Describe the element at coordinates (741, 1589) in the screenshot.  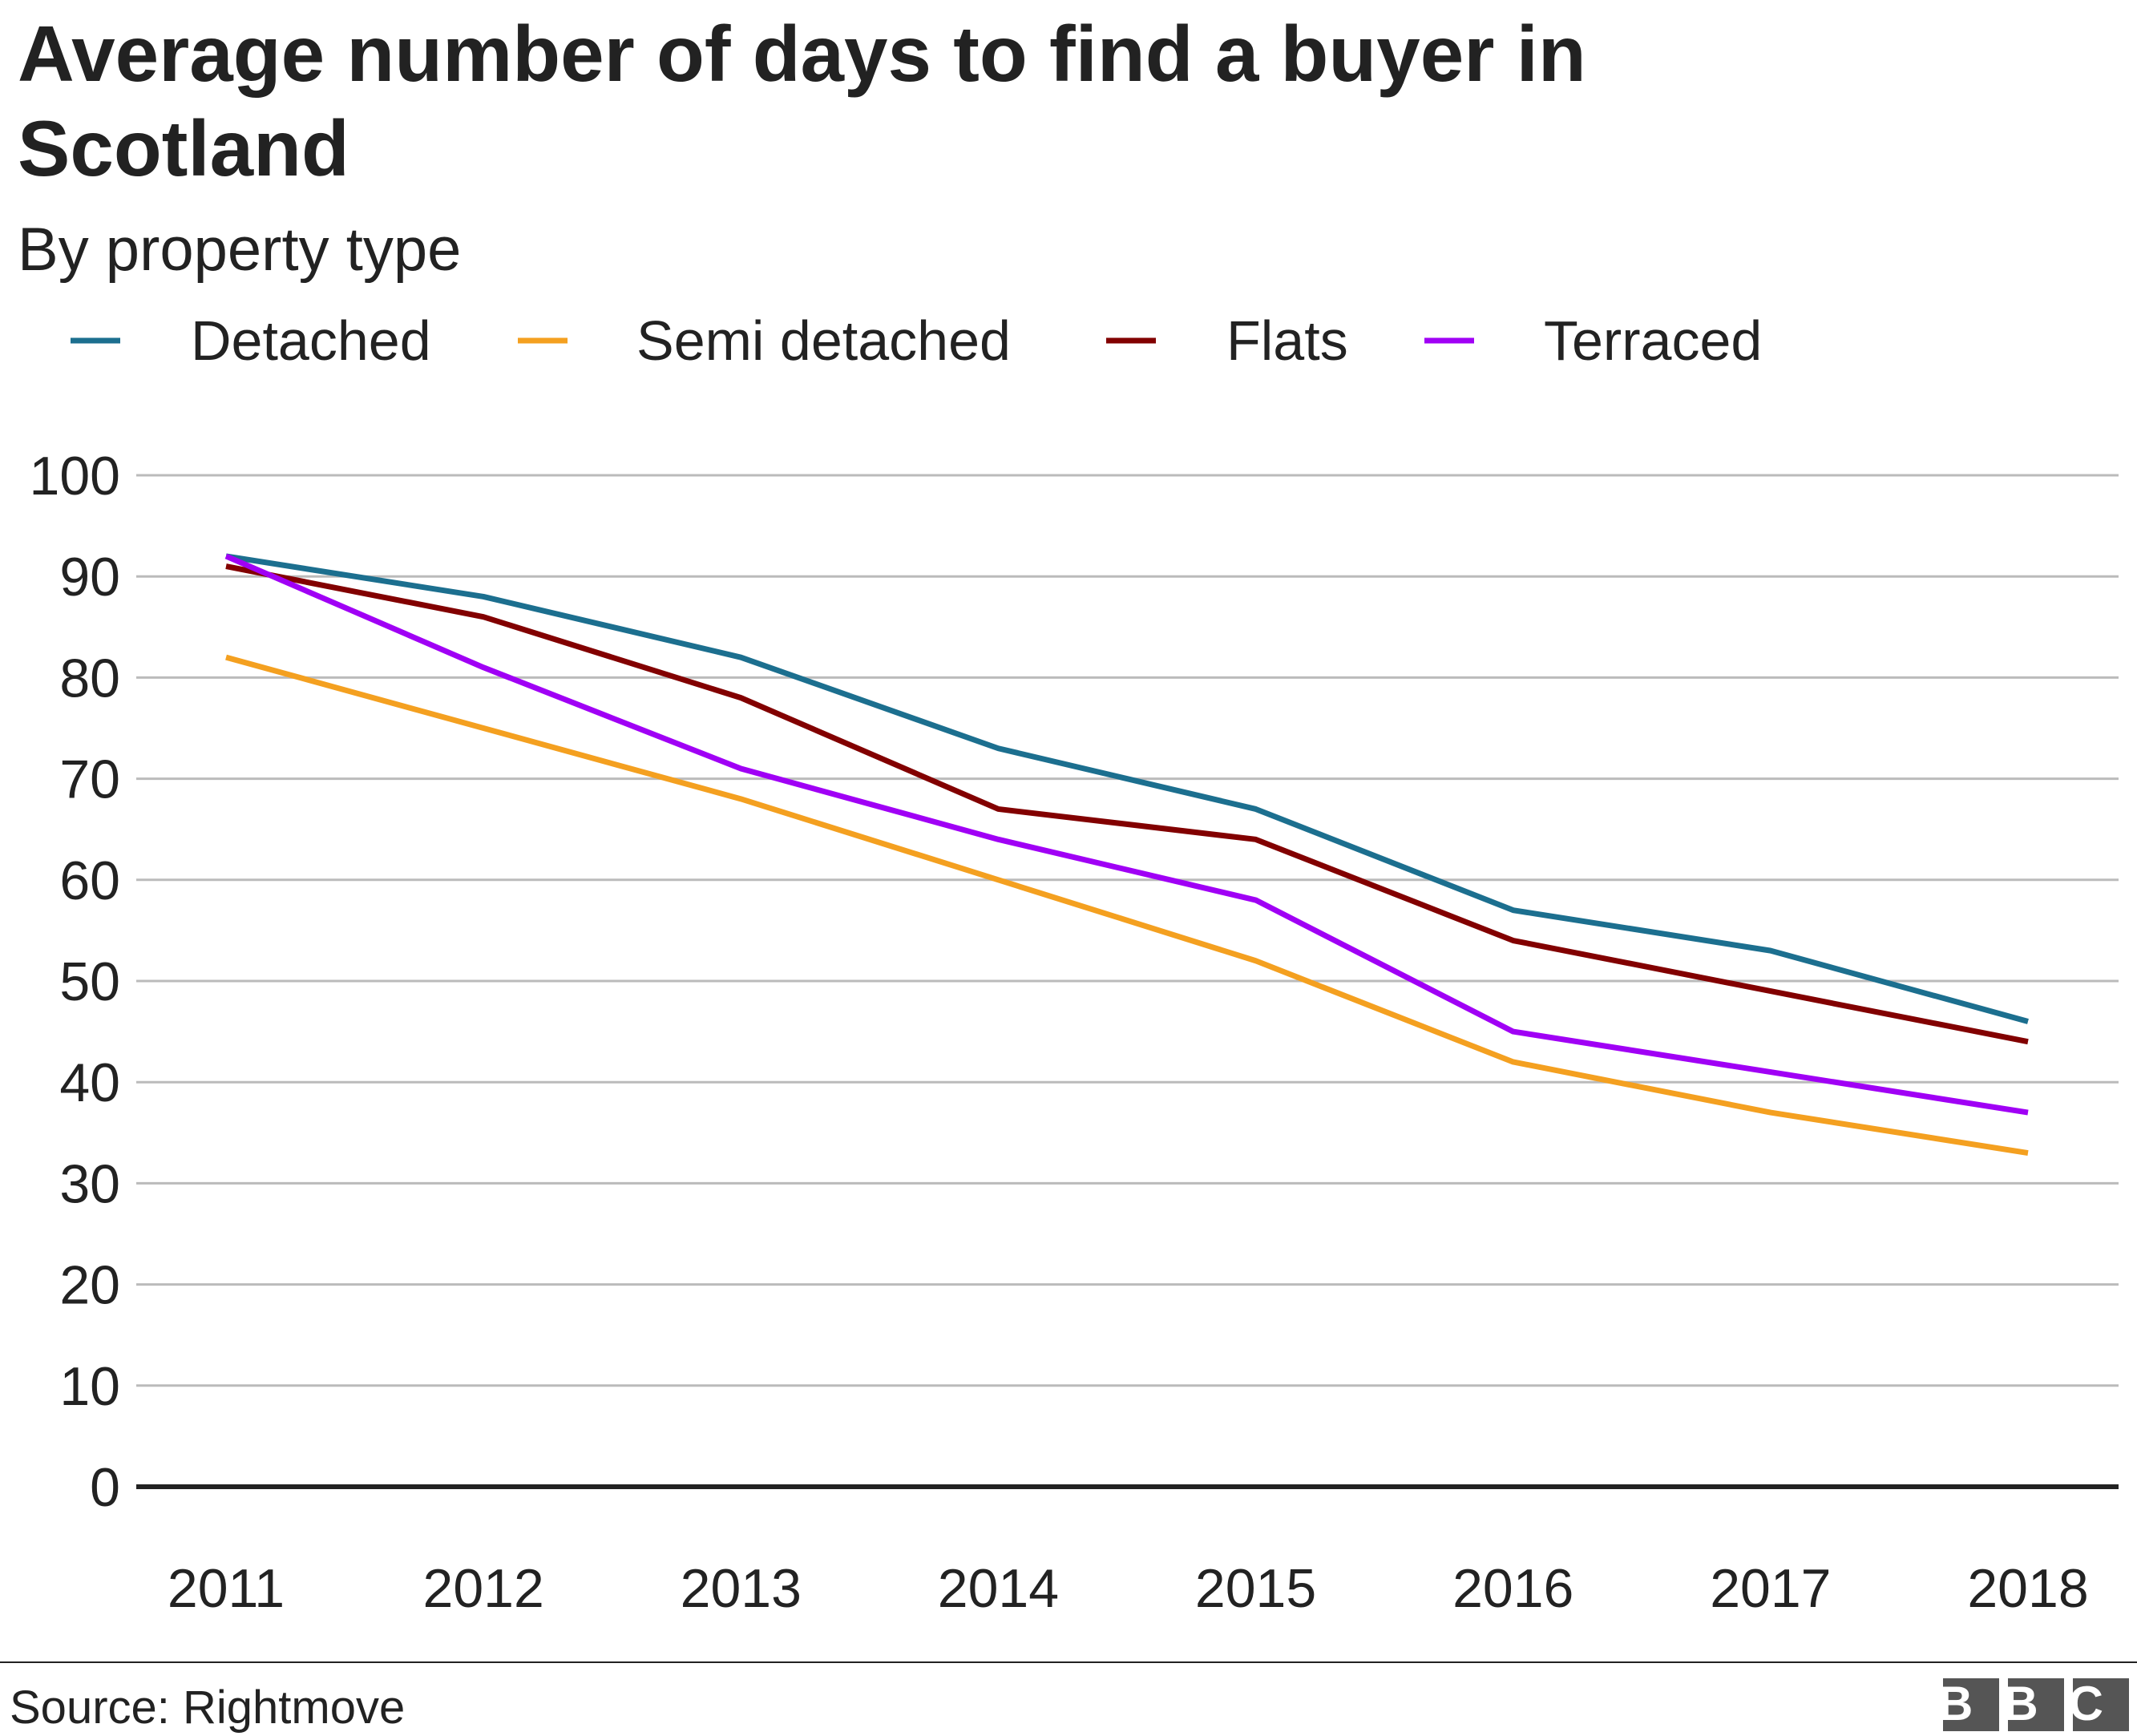
I see `x-tick-label: 2013` at that location.